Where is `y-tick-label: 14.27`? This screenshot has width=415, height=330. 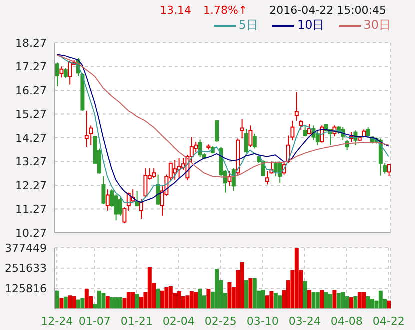
y-tick-label: 14.27 is located at coordinates (31, 138).